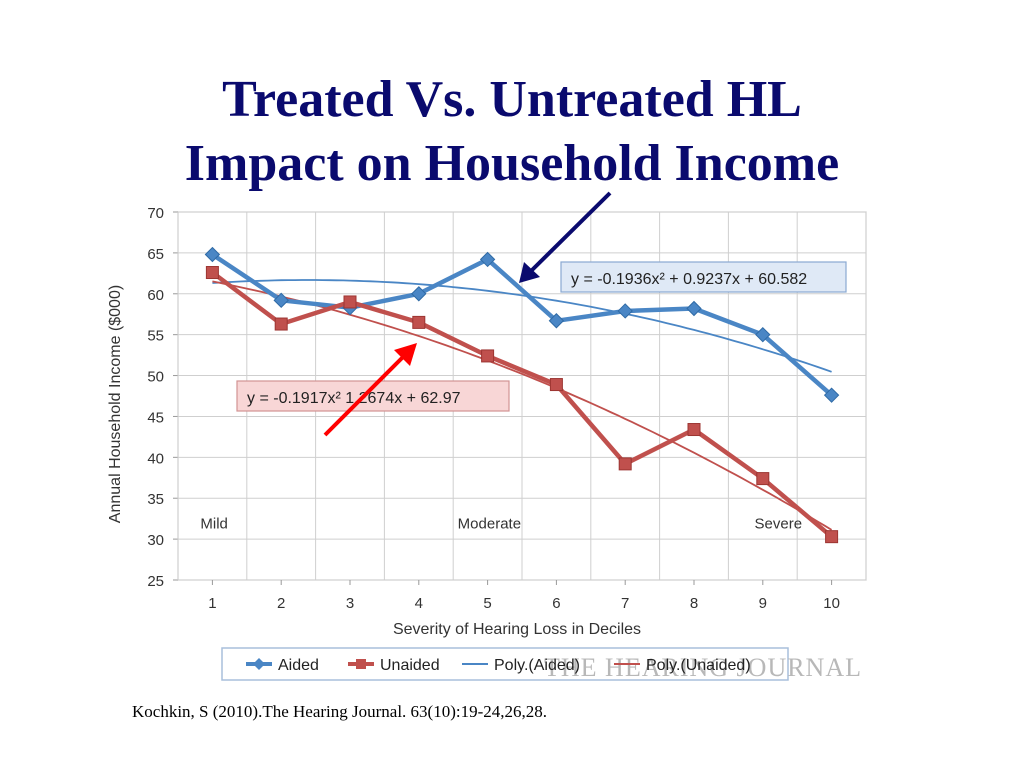  Describe the element at coordinates (155, 581) in the screenshot. I see `y-tick-label: 25` at that location.